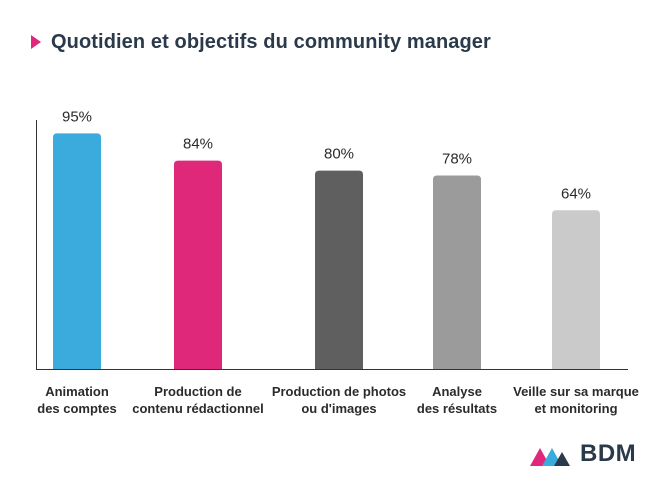 This screenshot has width=664, height=496. Describe the element at coordinates (576, 391) in the screenshot. I see `category-label-4-line-0: Veille sur sa marque` at that location.